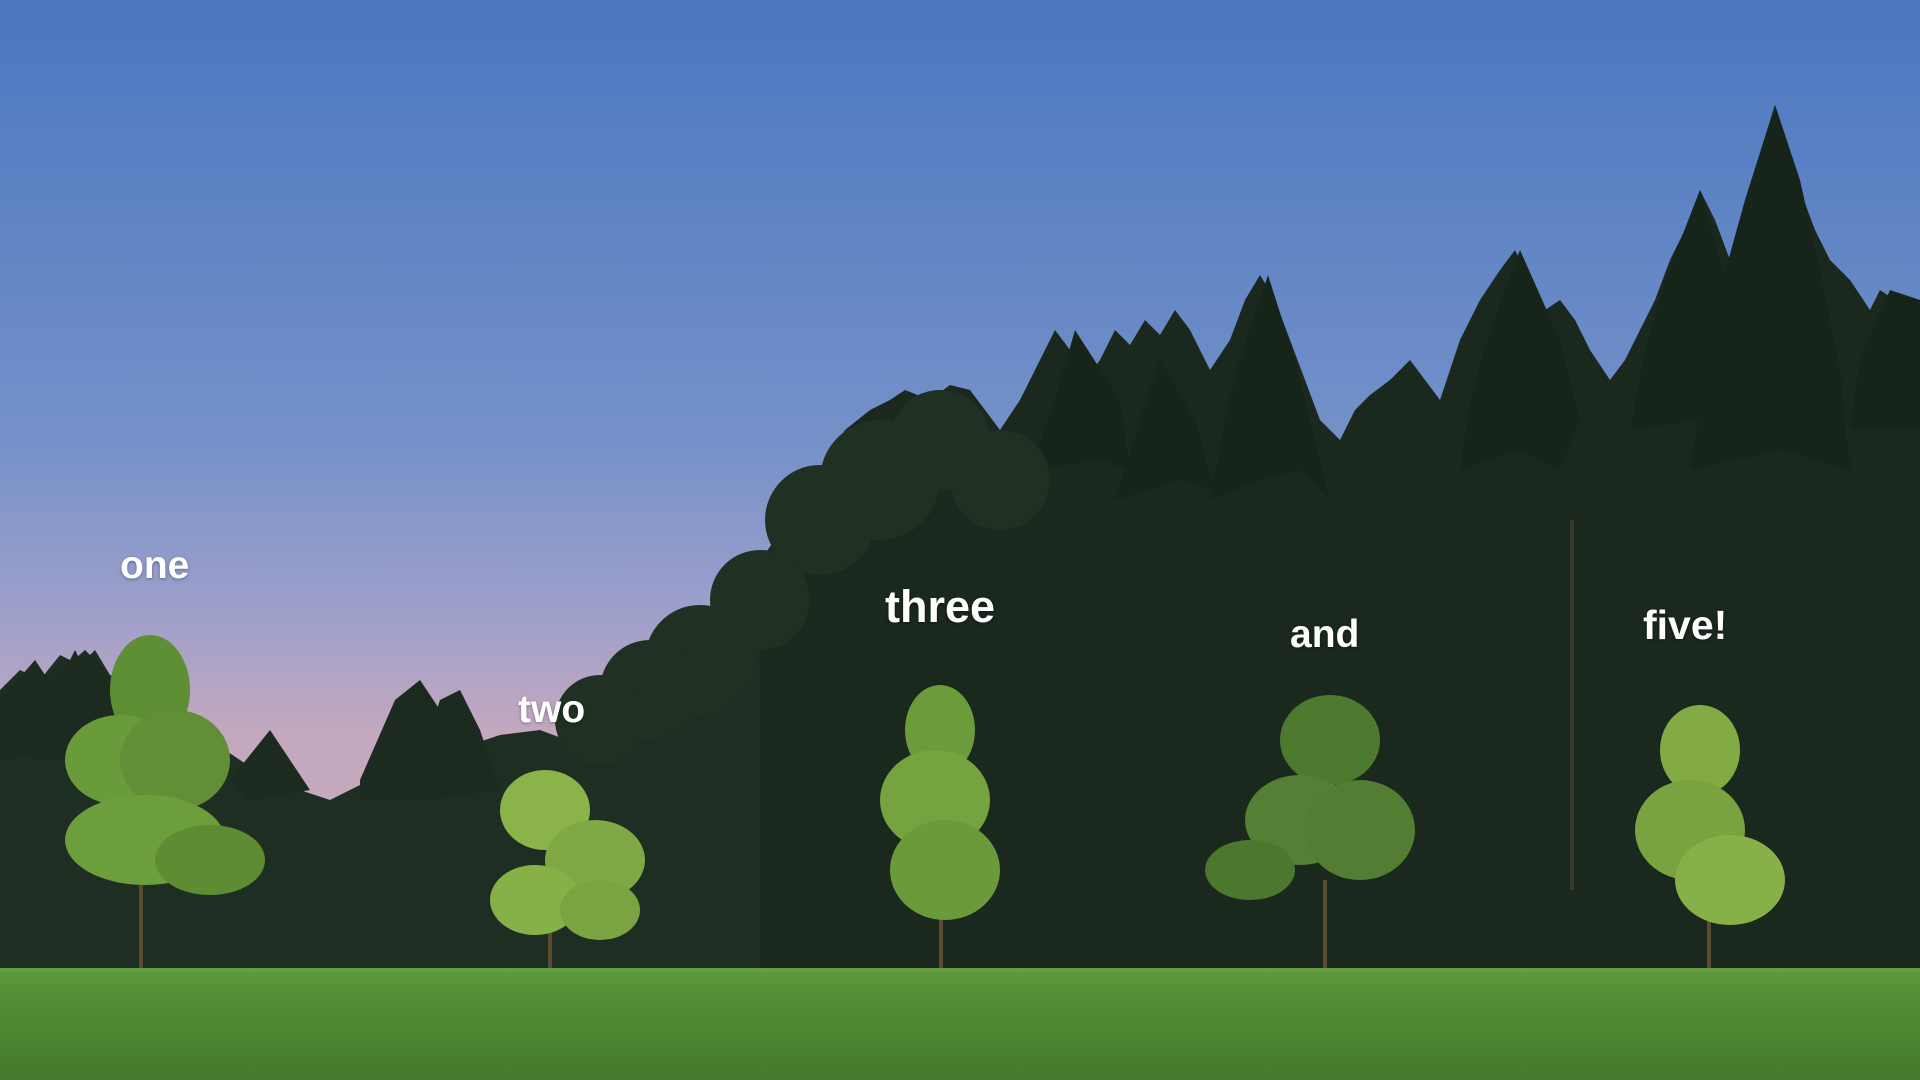 The height and width of the screenshot is (1080, 1920). What do you see at coordinates (1325, 634) in the screenshot?
I see `label-and: and` at bounding box center [1325, 634].